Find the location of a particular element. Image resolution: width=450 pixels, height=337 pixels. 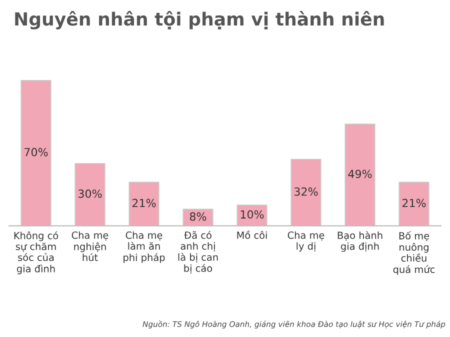

data-label: 30% is located at coordinates (90, 193).